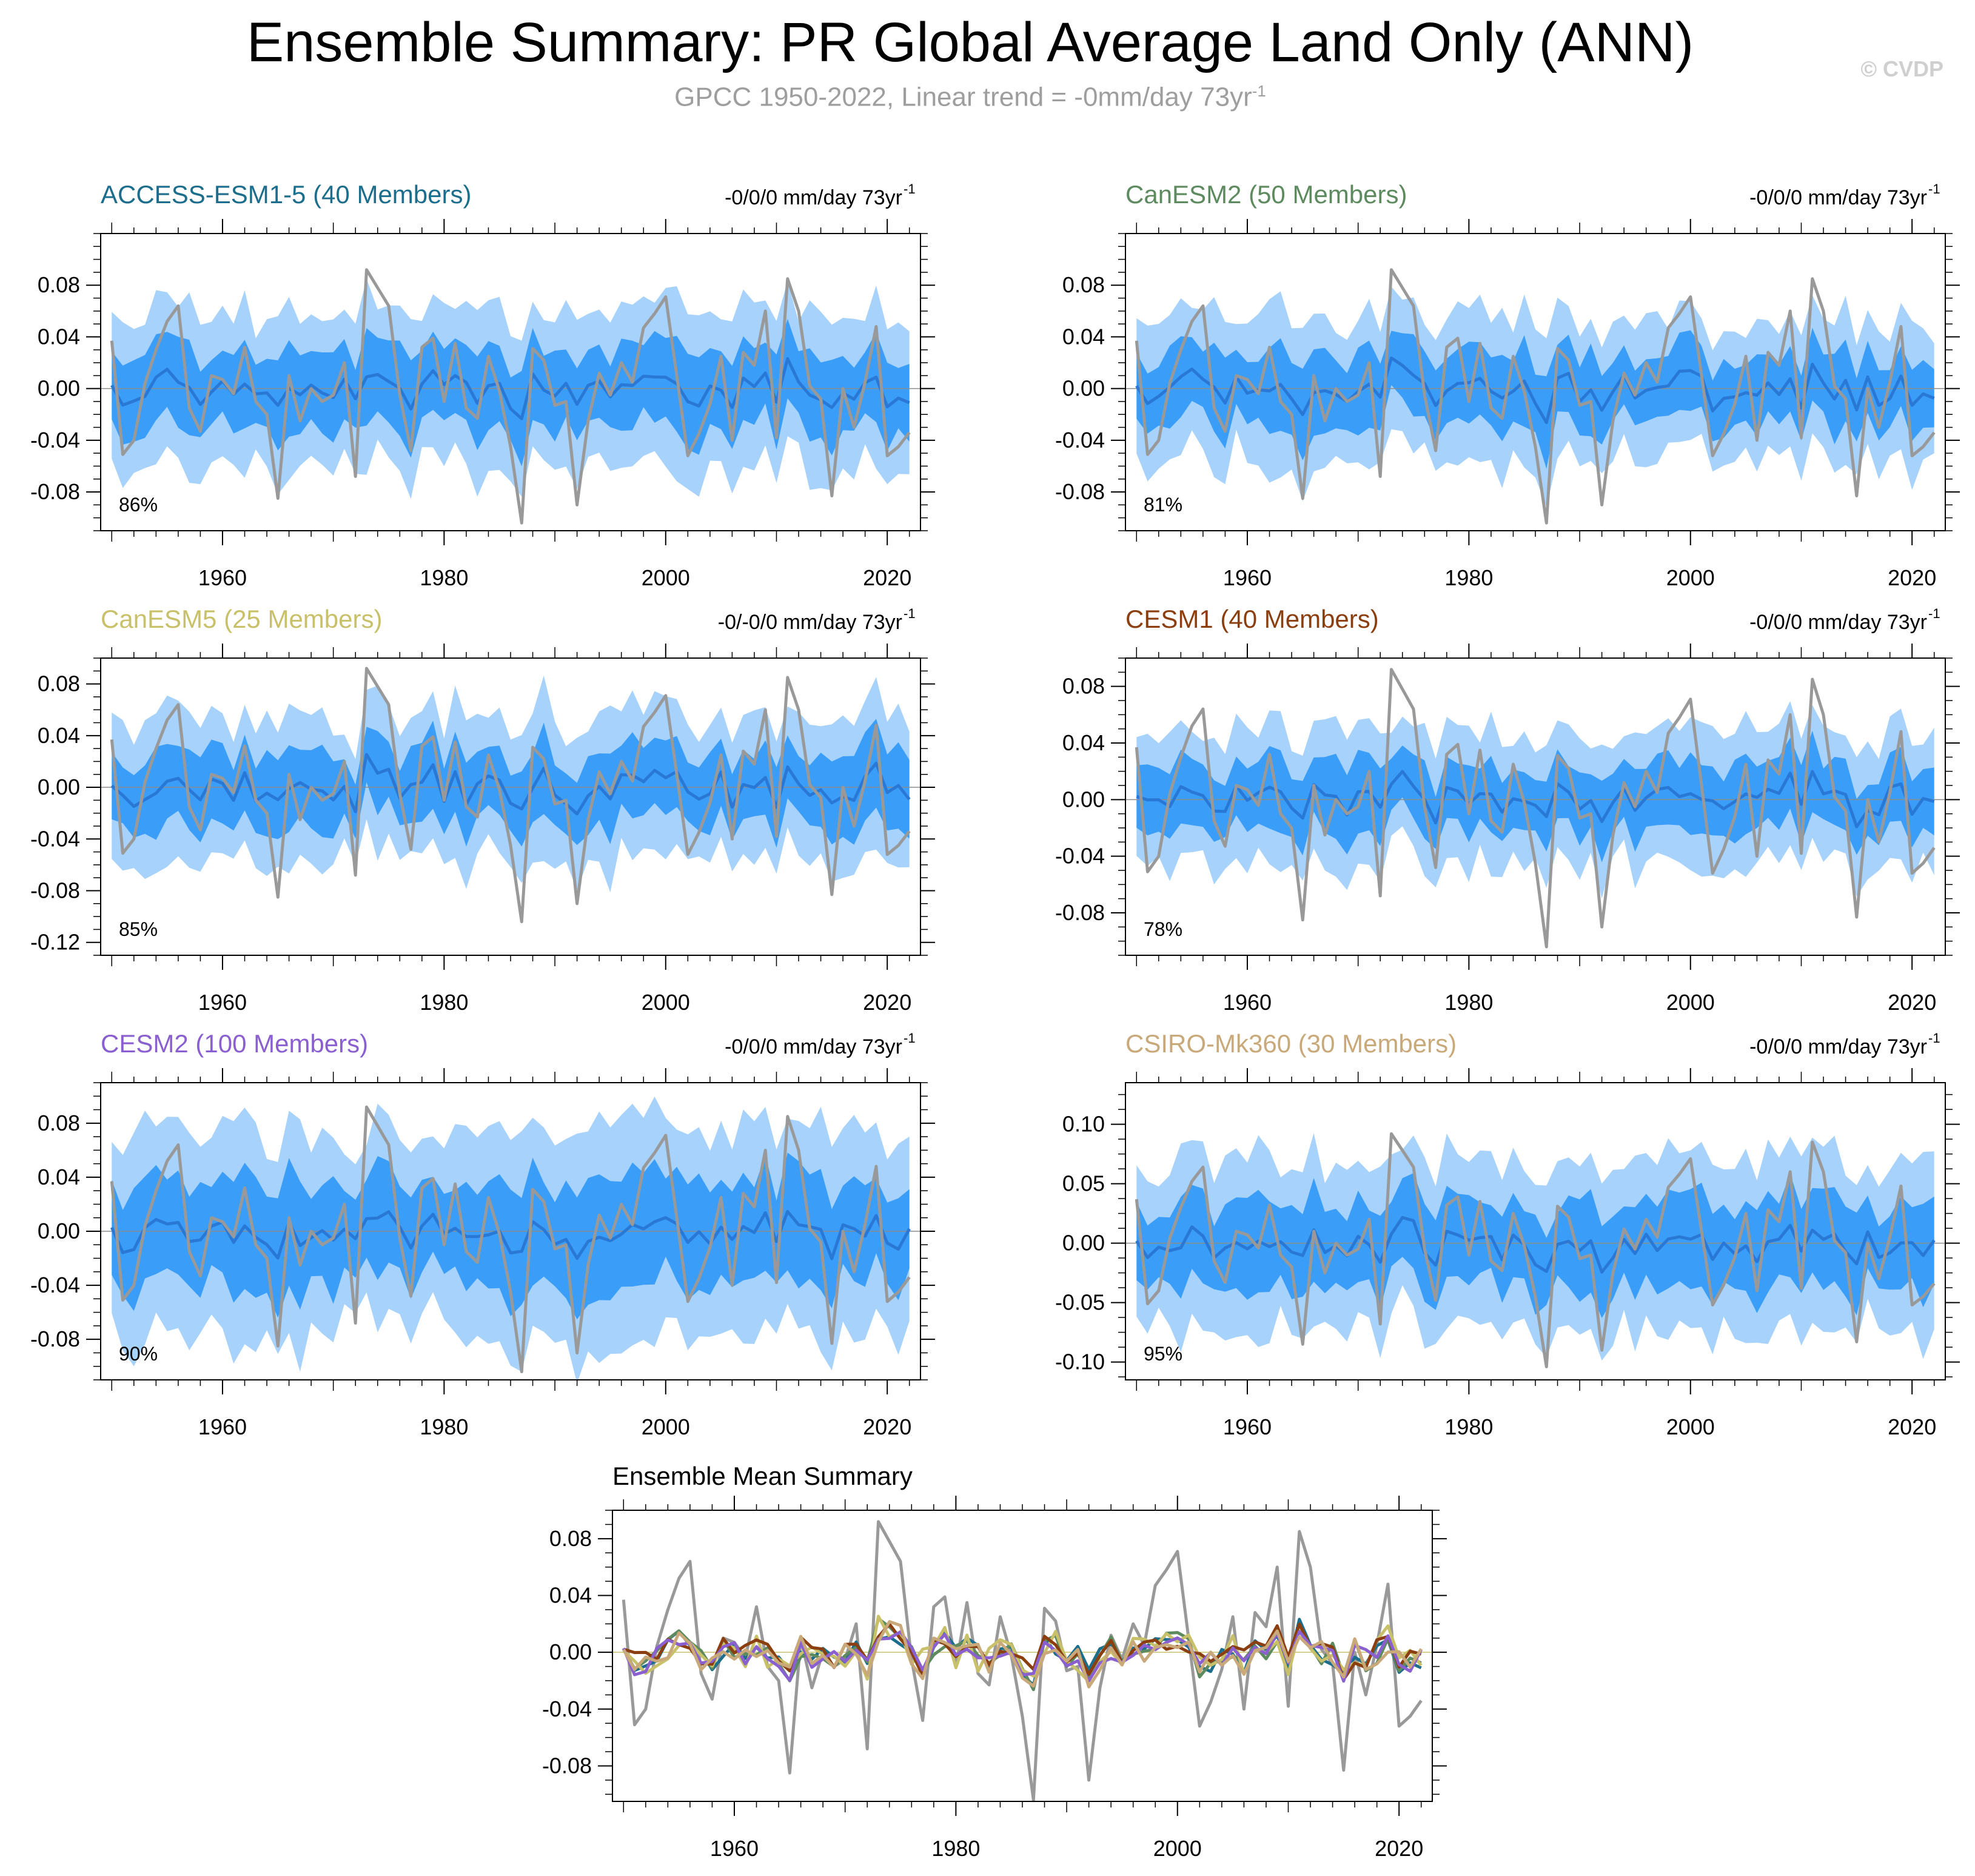  What do you see at coordinates (59, 787) in the screenshot?
I see `canesm5-ytick-label: 0.00` at bounding box center [59, 787].